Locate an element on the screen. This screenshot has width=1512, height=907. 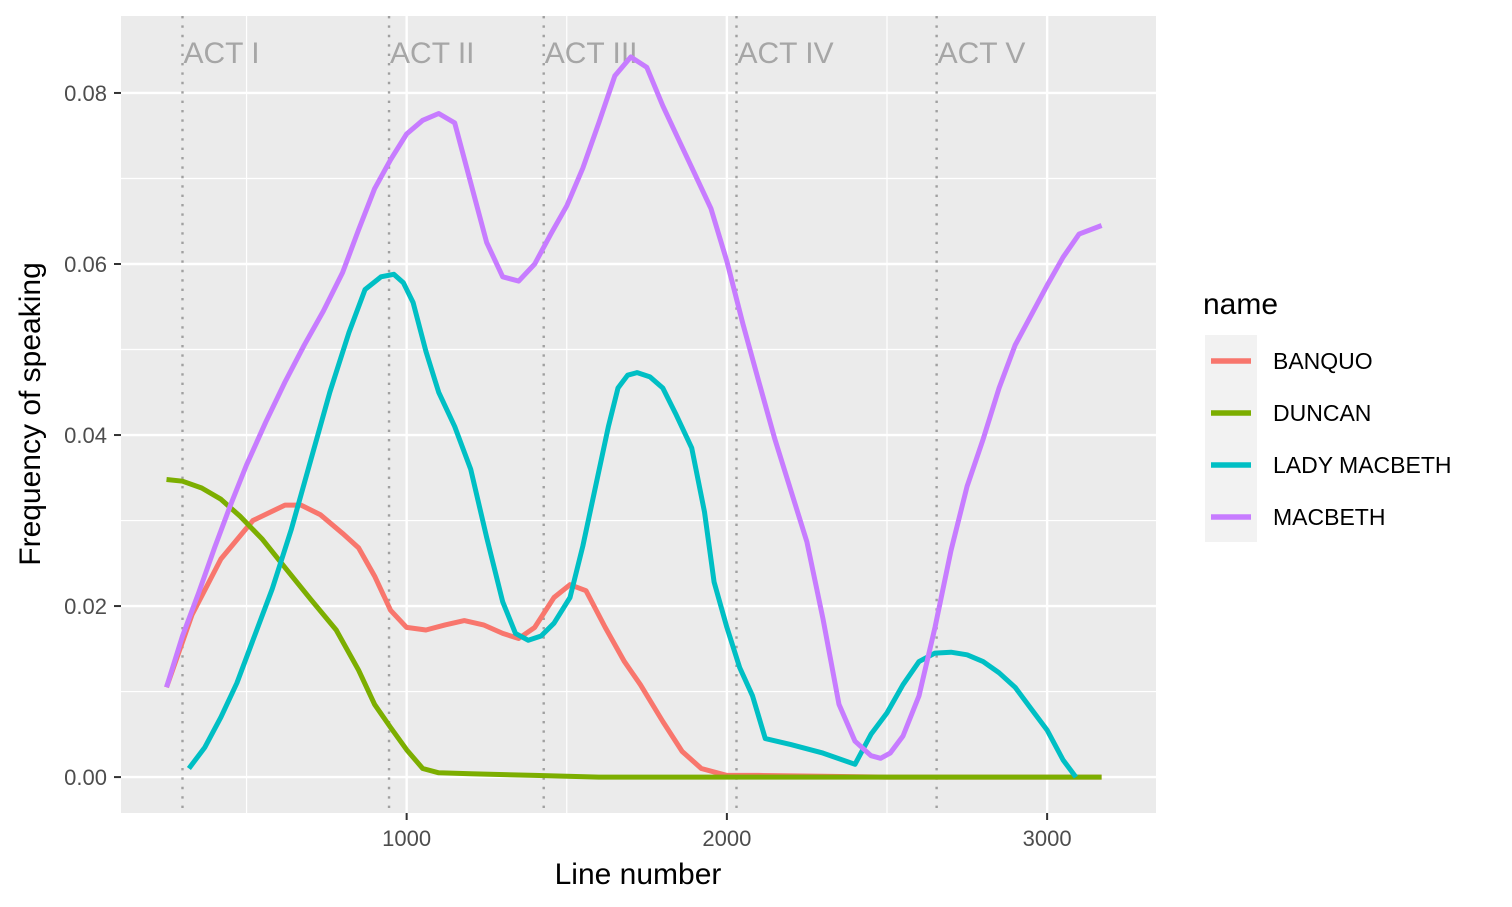
y-tick-label: 0.04 is located at coordinates (85, 435).